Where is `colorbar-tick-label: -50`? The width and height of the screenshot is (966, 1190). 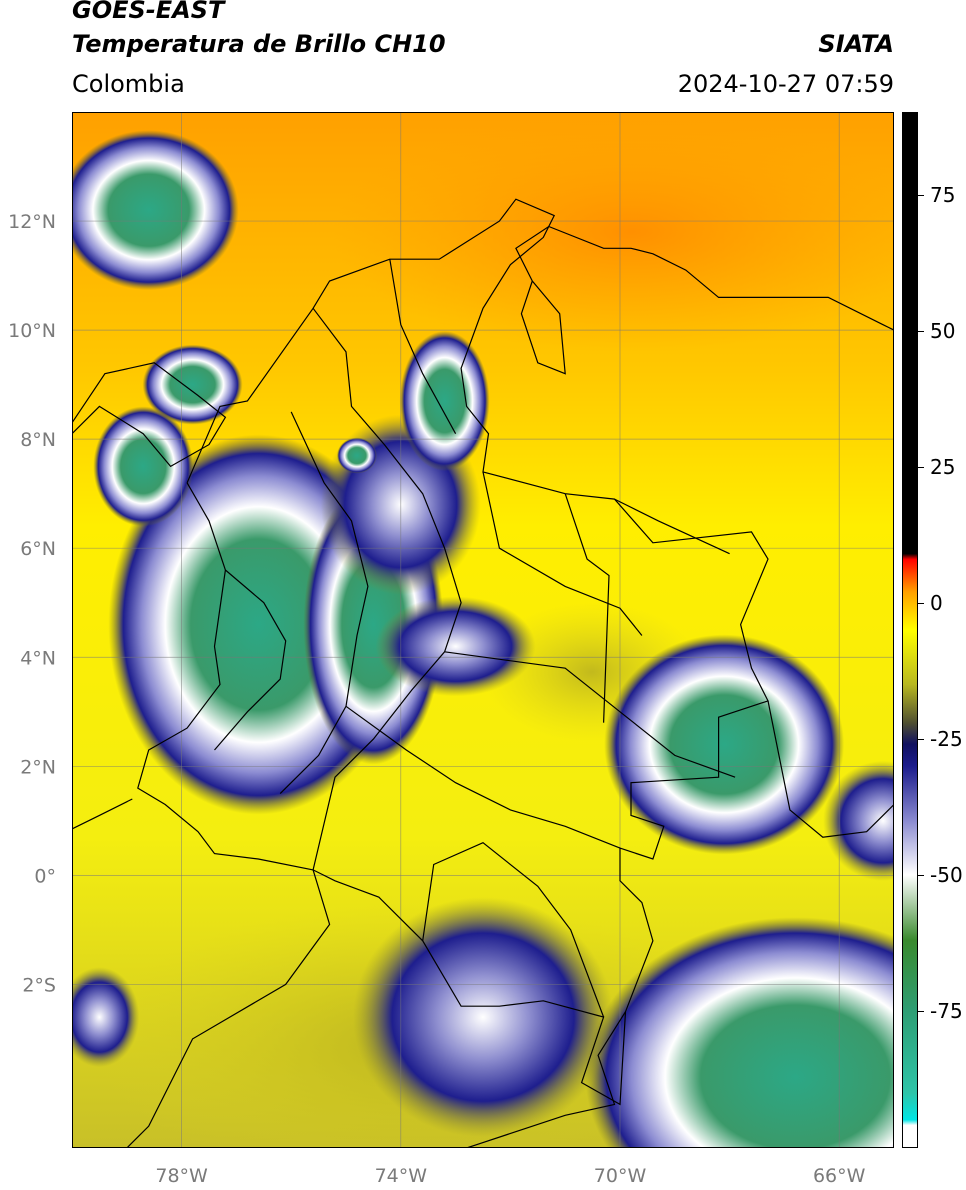 colorbar-tick-label: -50 is located at coordinates (946, 874).